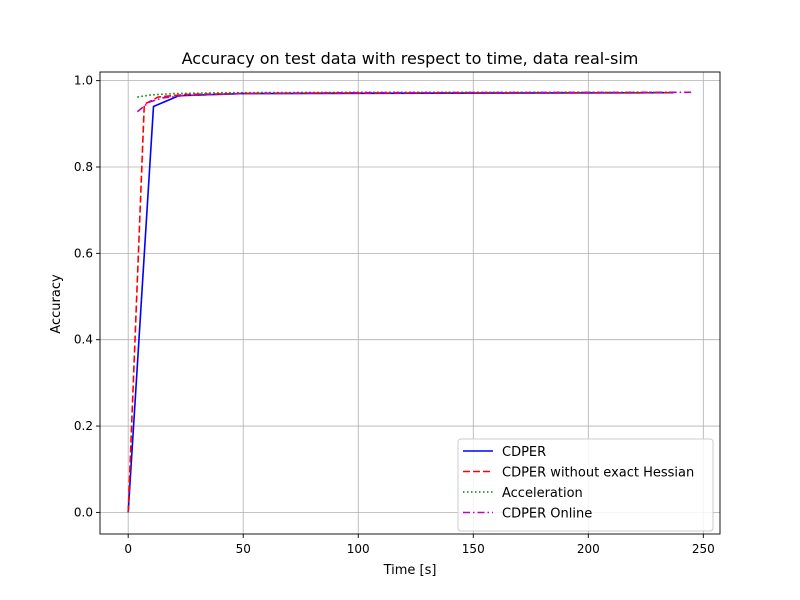 This screenshot has height=600, width=800. What do you see at coordinates (128, 549) in the screenshot?
I see `x-tick-label: 0` at bounding box center [128, 549].